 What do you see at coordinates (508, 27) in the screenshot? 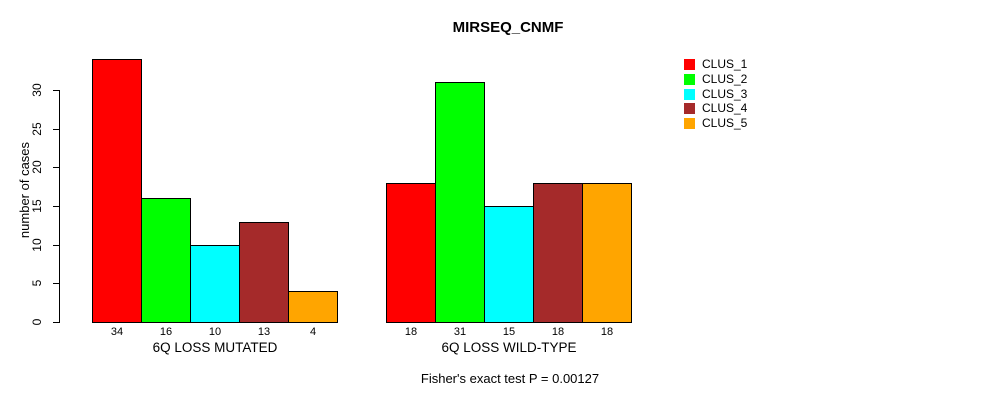
I see `chart-title: MIRSEQ_CNMF` at bounding box center [508, 27].